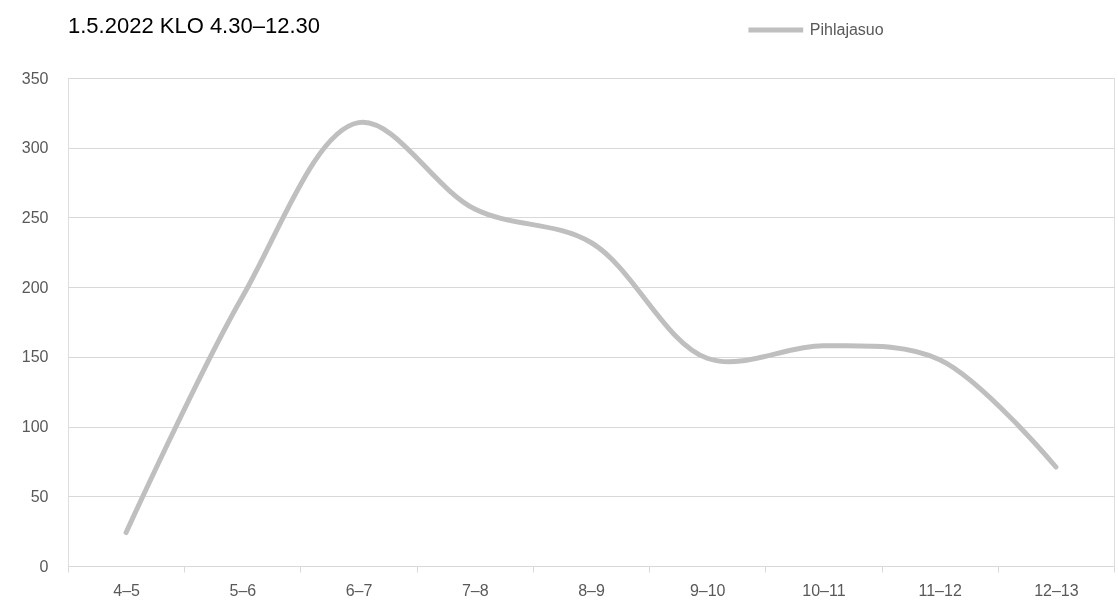 The image size is (1118, 610). I want to click on legend-label: Pihlajasuo, so click(846, 29).